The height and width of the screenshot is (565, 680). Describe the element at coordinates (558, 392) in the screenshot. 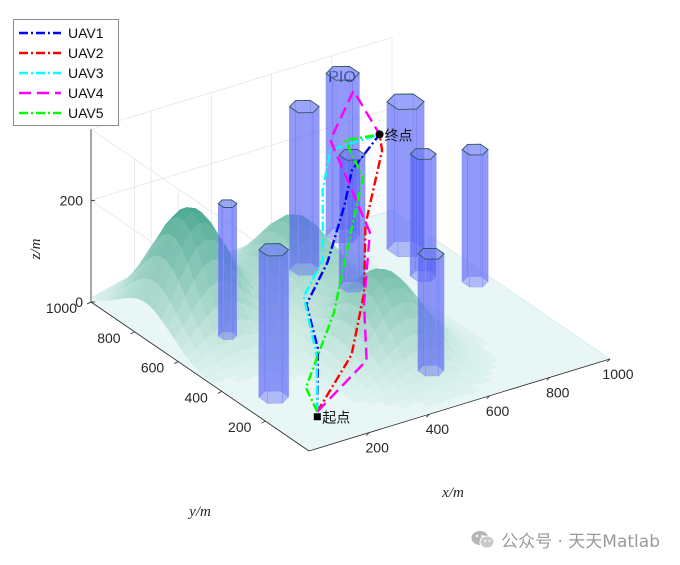

I see `x-tick-label: 800` at that location.